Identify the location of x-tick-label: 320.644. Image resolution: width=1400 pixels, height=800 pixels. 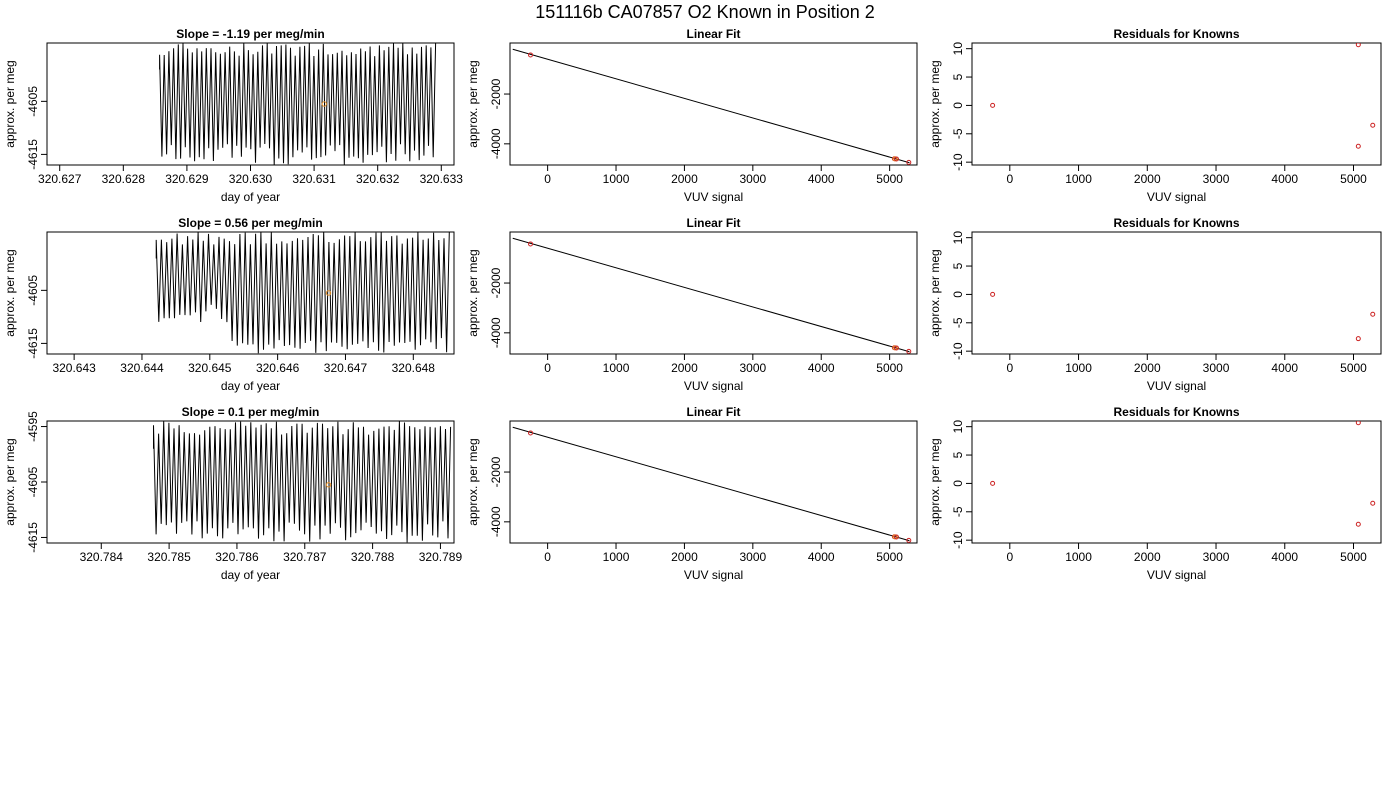
(142, 368).